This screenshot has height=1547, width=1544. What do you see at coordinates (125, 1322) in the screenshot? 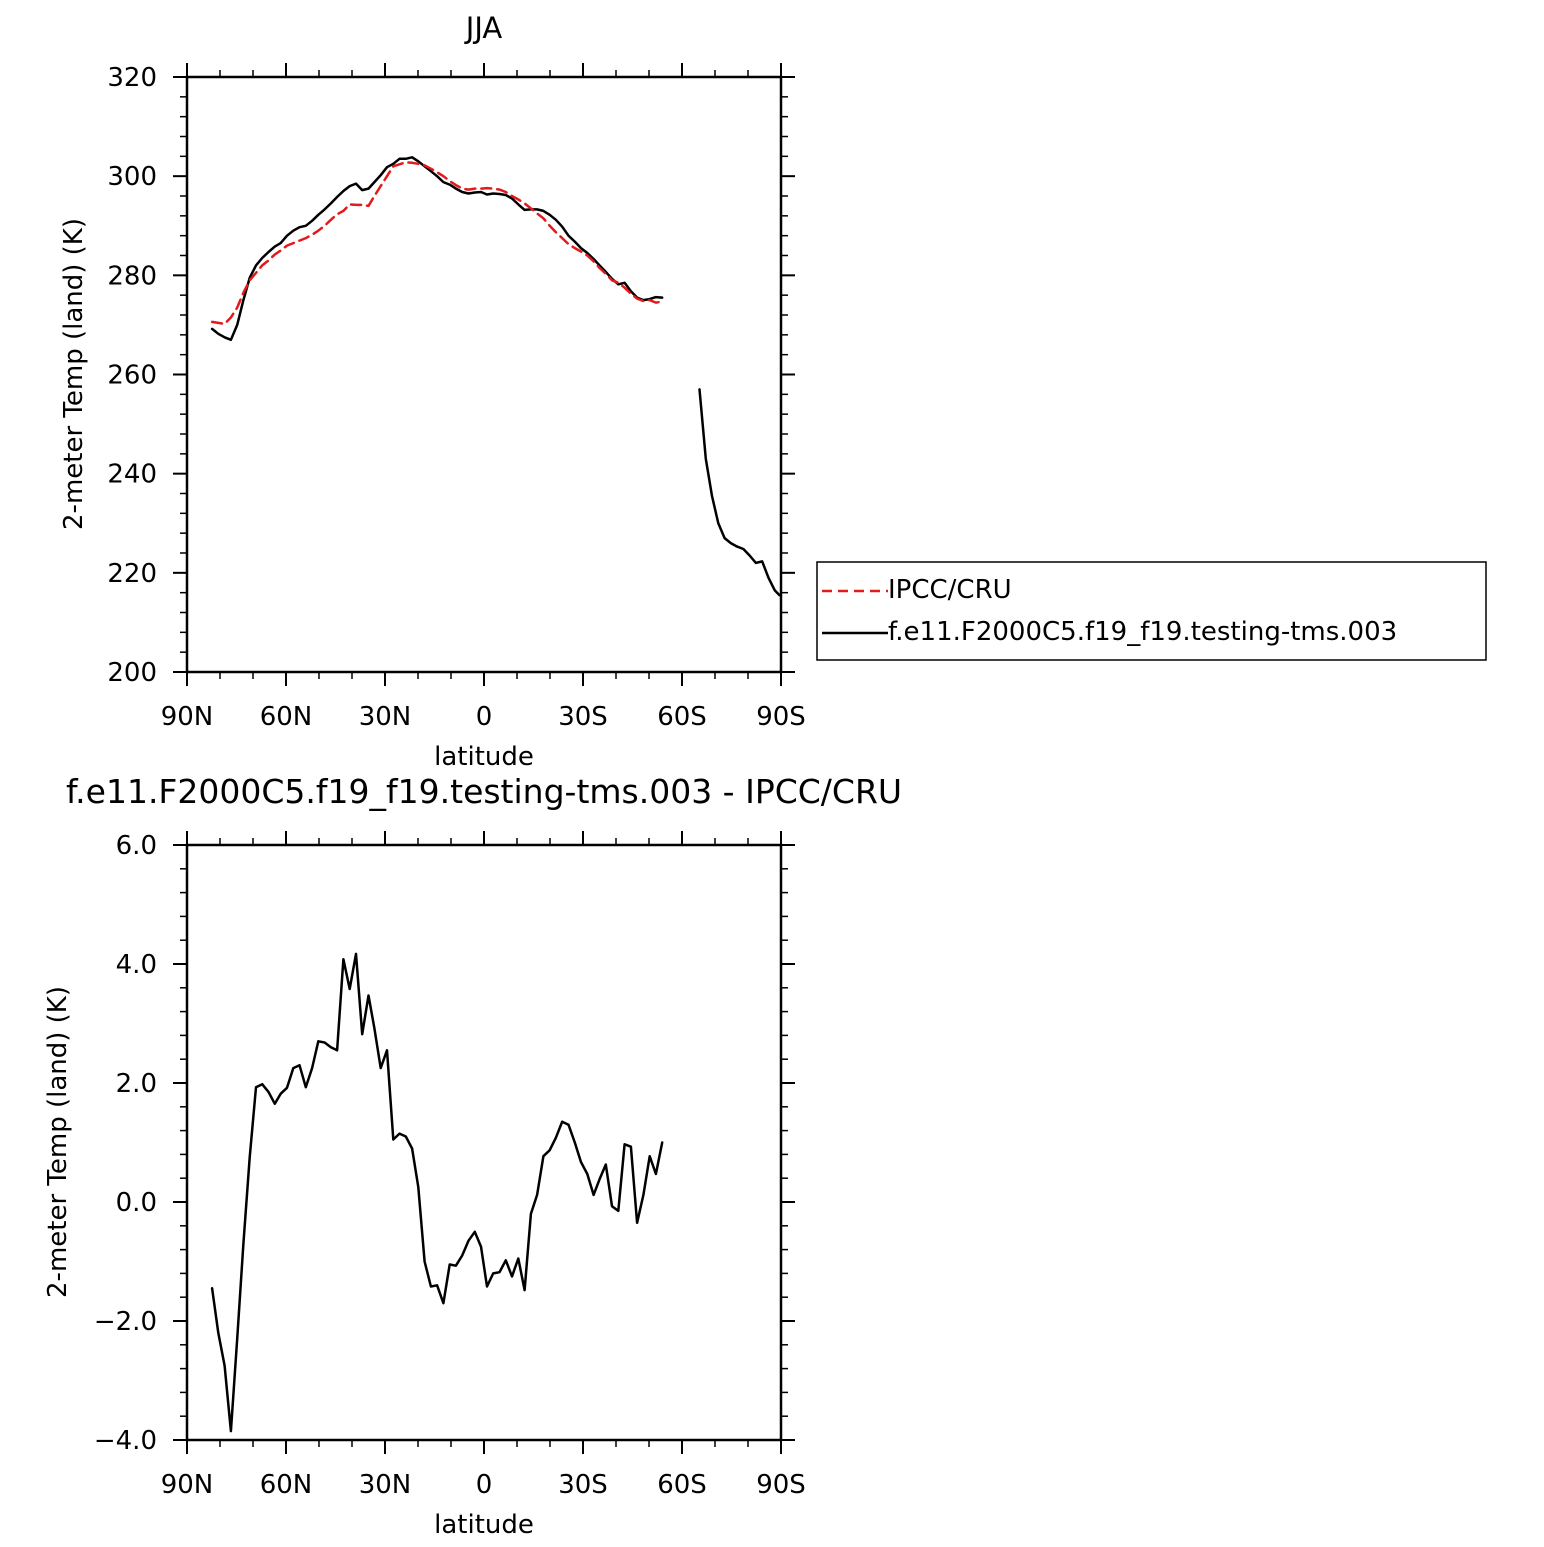
I see `y-tick-label: −2.0` at bounding box center [125, 1322].